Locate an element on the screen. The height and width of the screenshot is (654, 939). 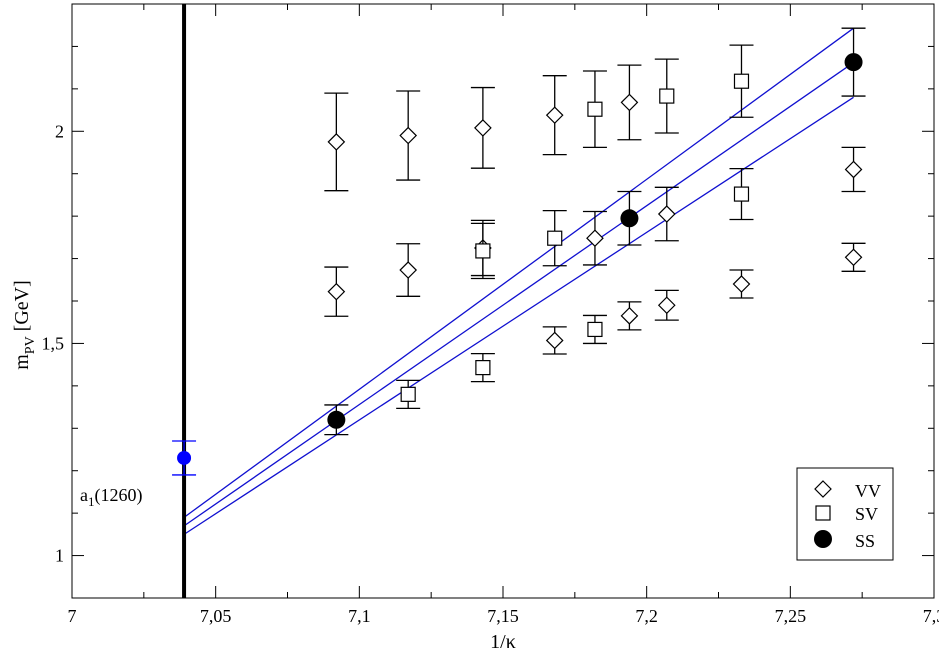
x-tick-label: 7,2 is located at coordinates (646, 616).